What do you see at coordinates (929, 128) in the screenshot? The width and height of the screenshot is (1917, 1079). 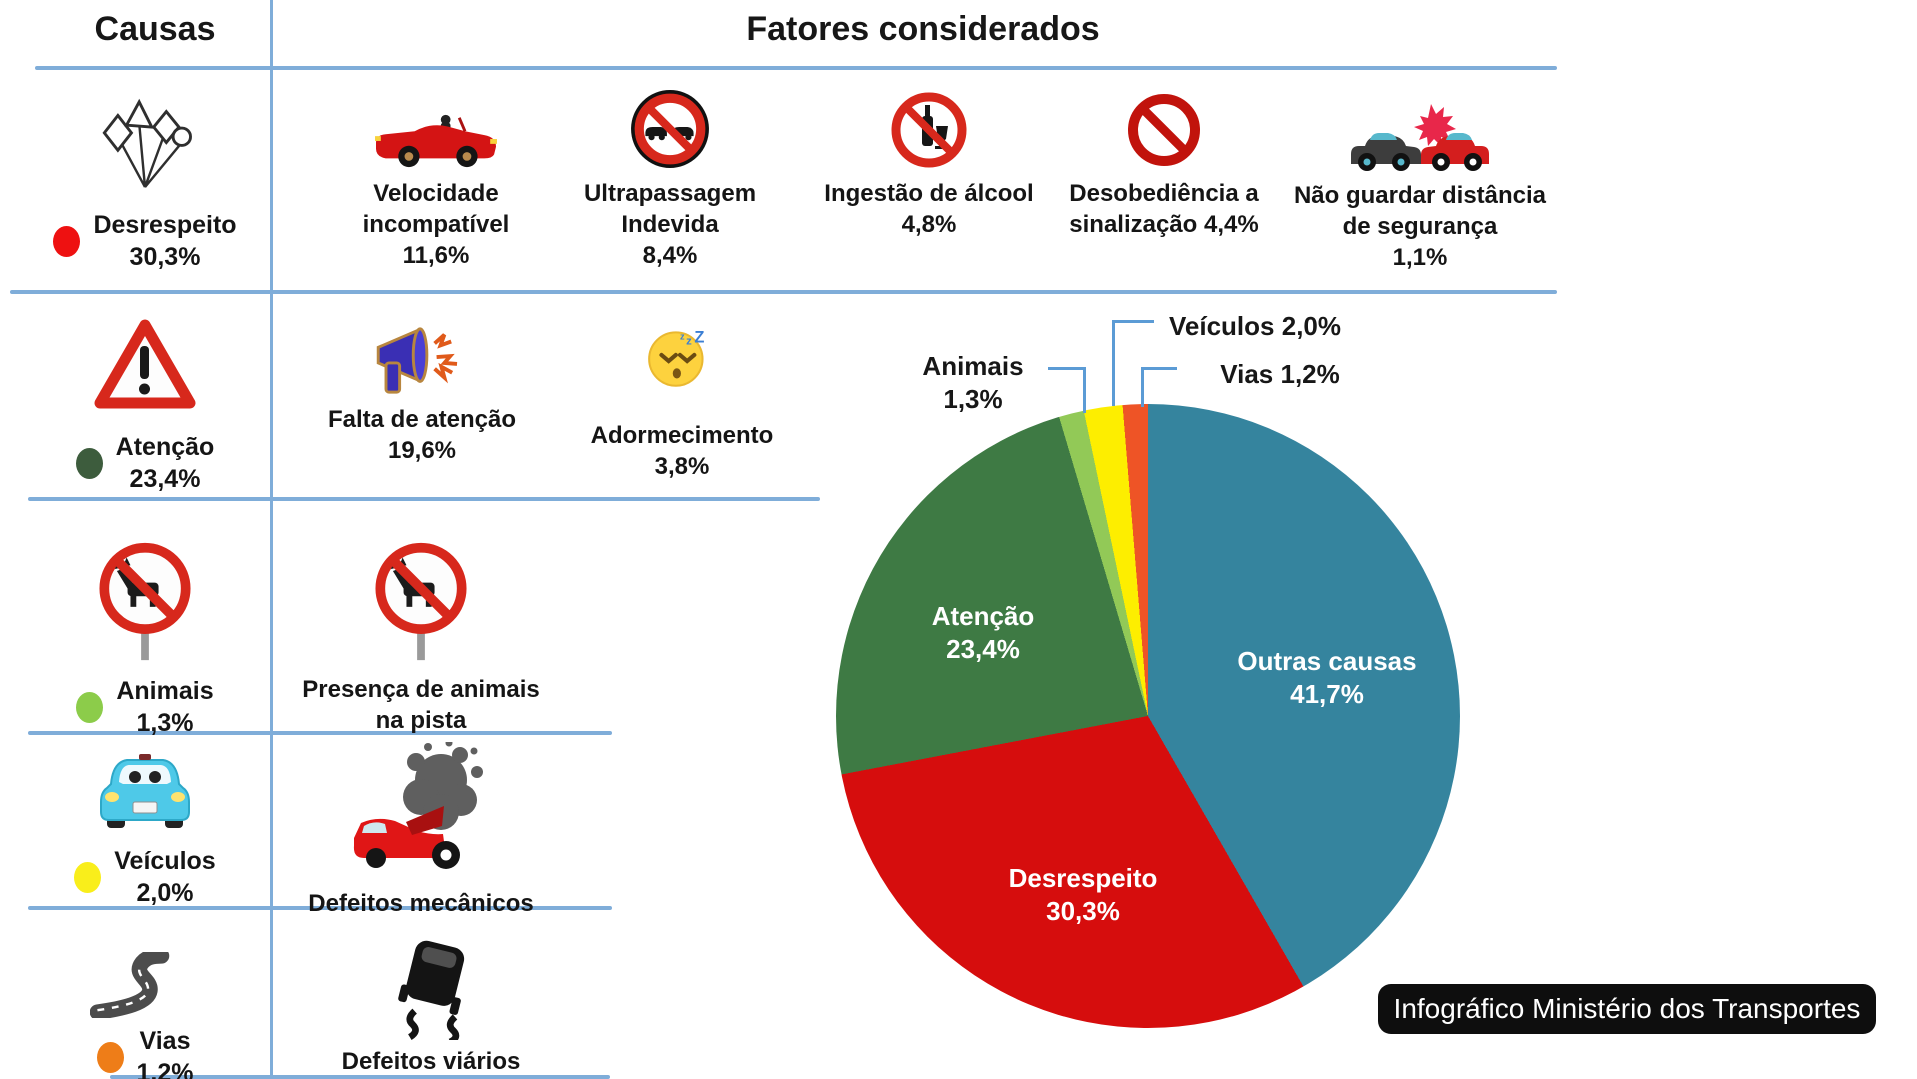 I see `no-alcohol-sign-icon` at bounding box center [929, 128].